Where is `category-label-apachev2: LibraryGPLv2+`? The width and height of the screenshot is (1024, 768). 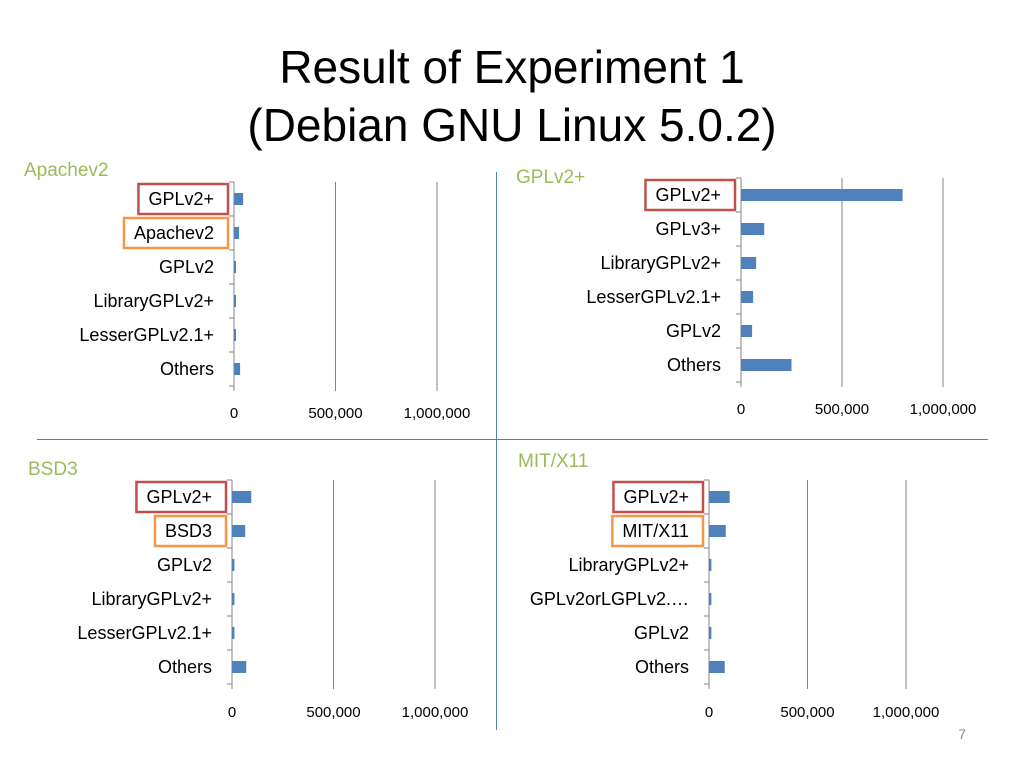 category-label-apachev2: LibraryGPLv2+ is located at coordinates (153, 301).